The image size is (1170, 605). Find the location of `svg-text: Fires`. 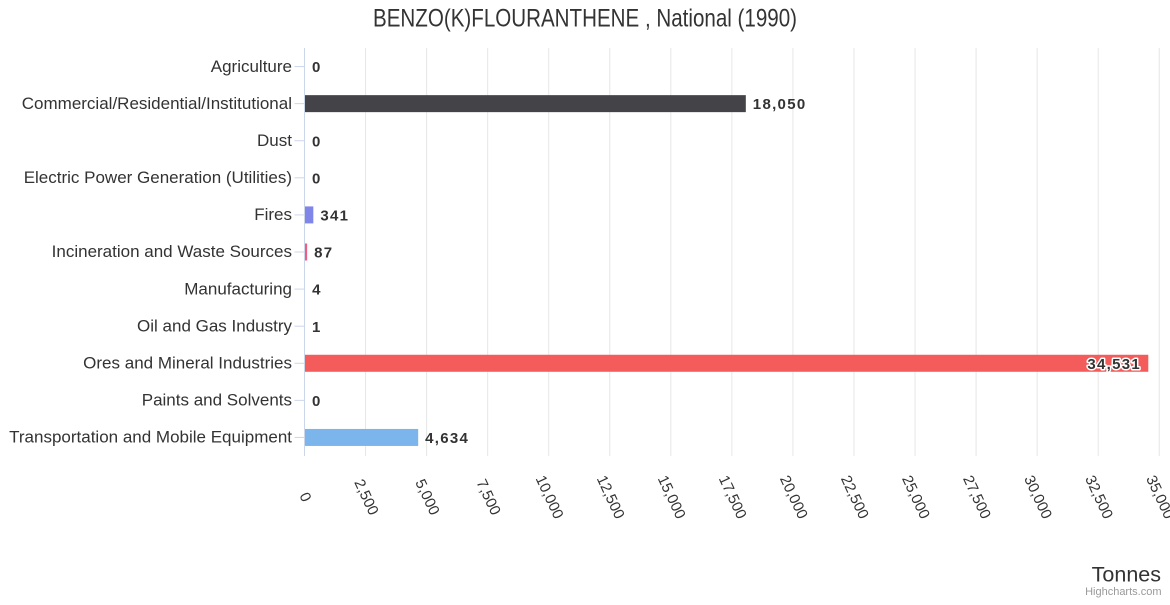

svg-text: Fires is located at coordinates (273, 214).